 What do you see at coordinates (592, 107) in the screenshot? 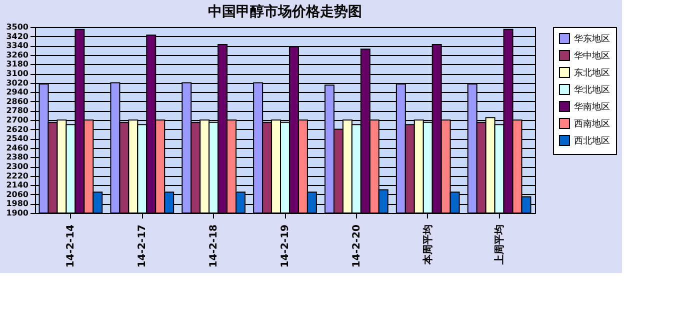
I see `legend-label: 华南地区` at bounding box center [592, 107].